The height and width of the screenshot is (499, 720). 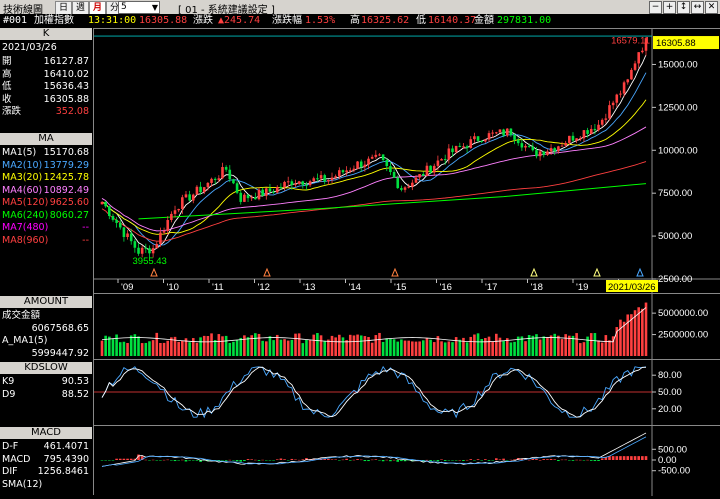 I want to click on ma-value: --, so click(x=85, y=227).